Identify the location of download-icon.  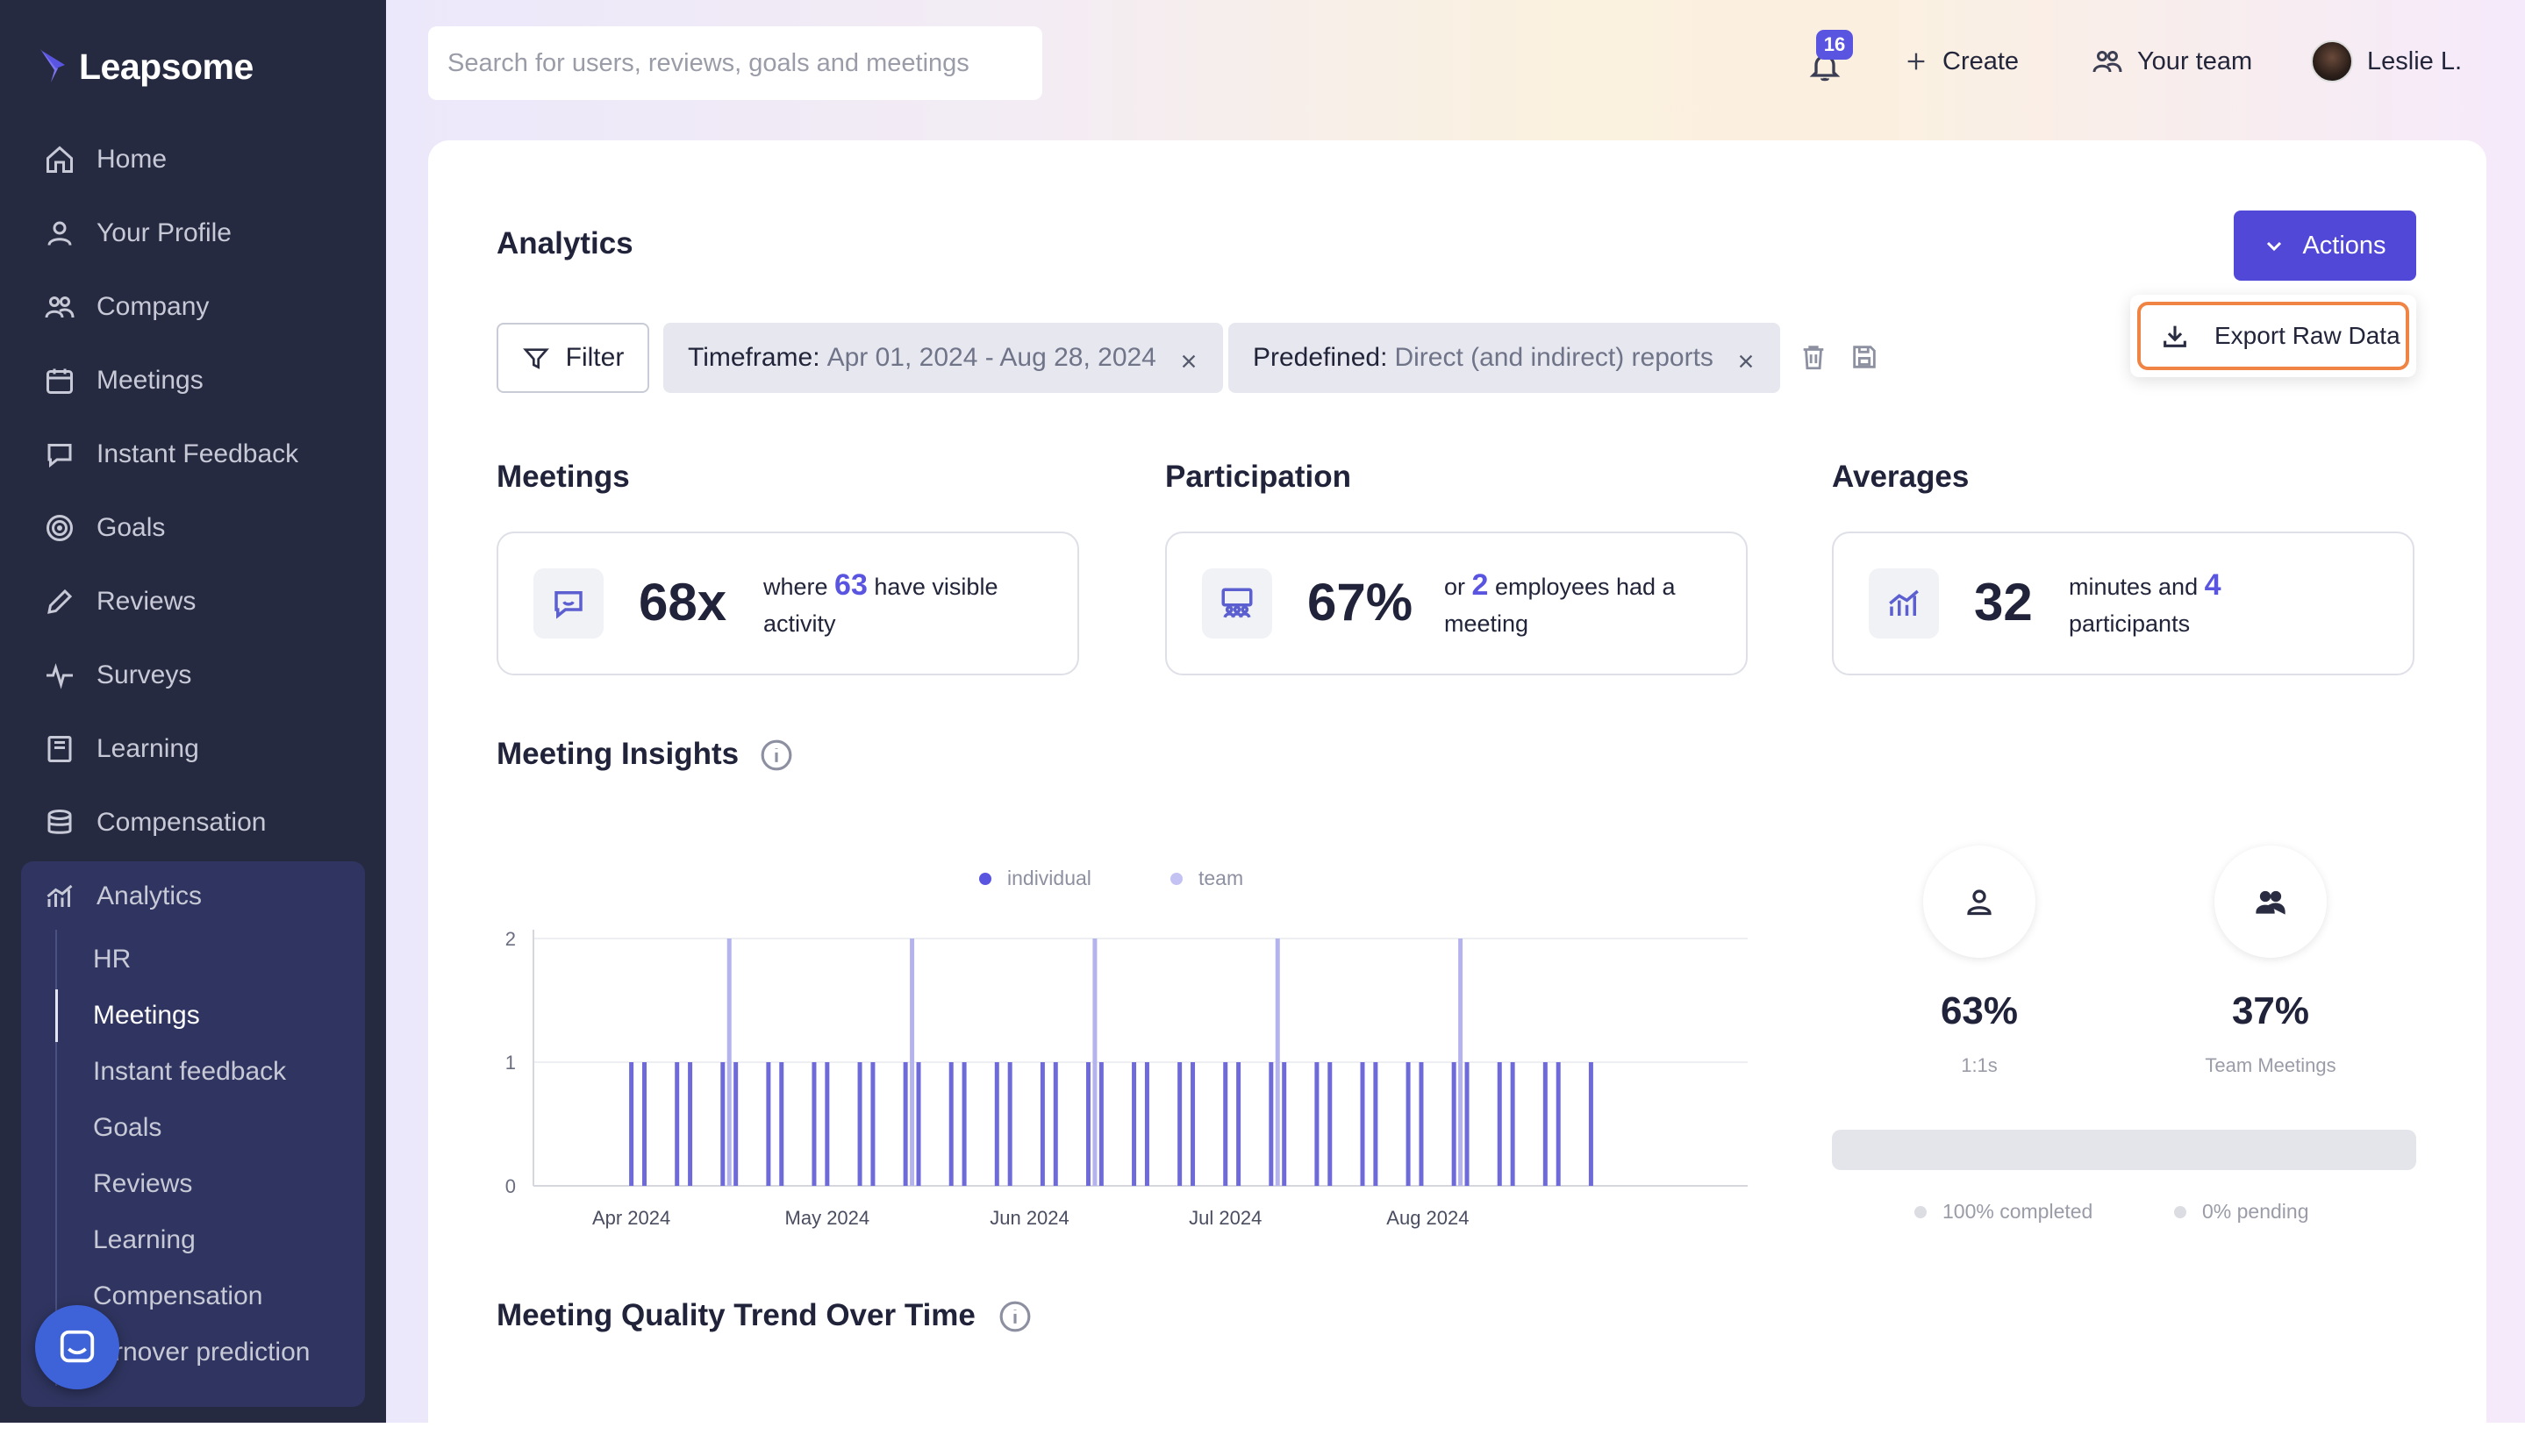
(2175, 336).